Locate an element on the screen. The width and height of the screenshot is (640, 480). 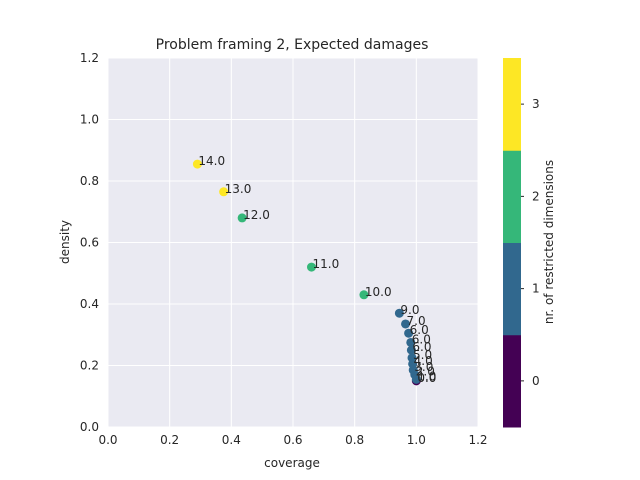
data-point-label: 11.0 is located at coordinates (326, 264).